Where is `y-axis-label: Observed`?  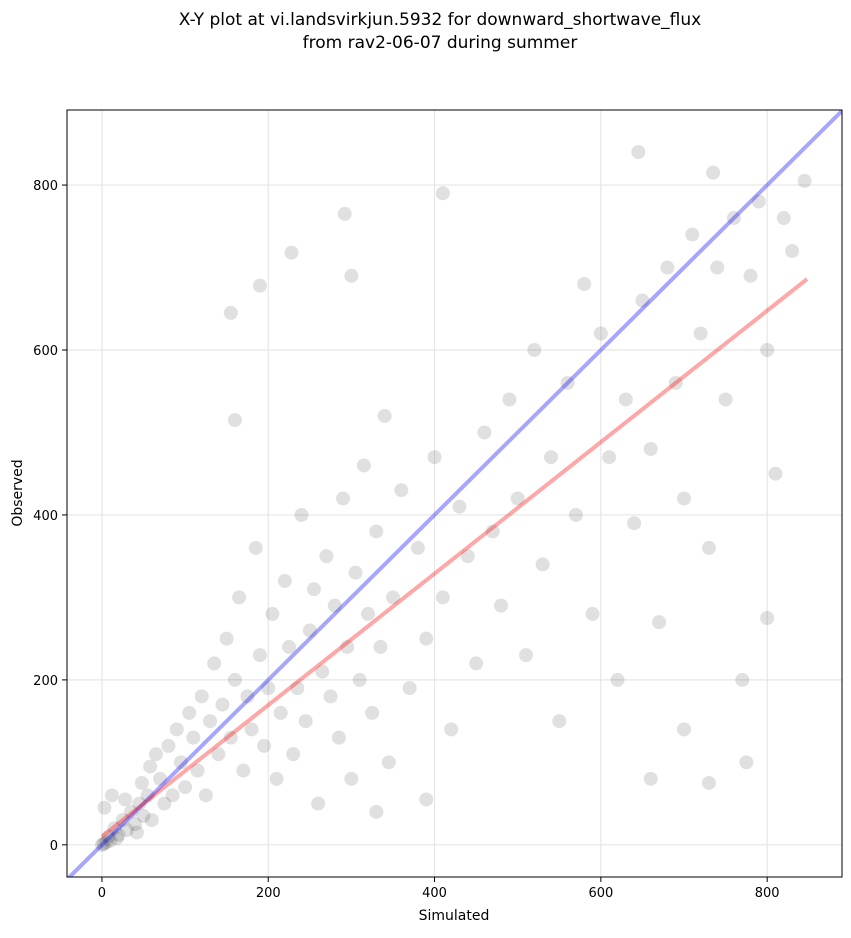
y-axis-label: Observed is located at coordinates (18, 492).